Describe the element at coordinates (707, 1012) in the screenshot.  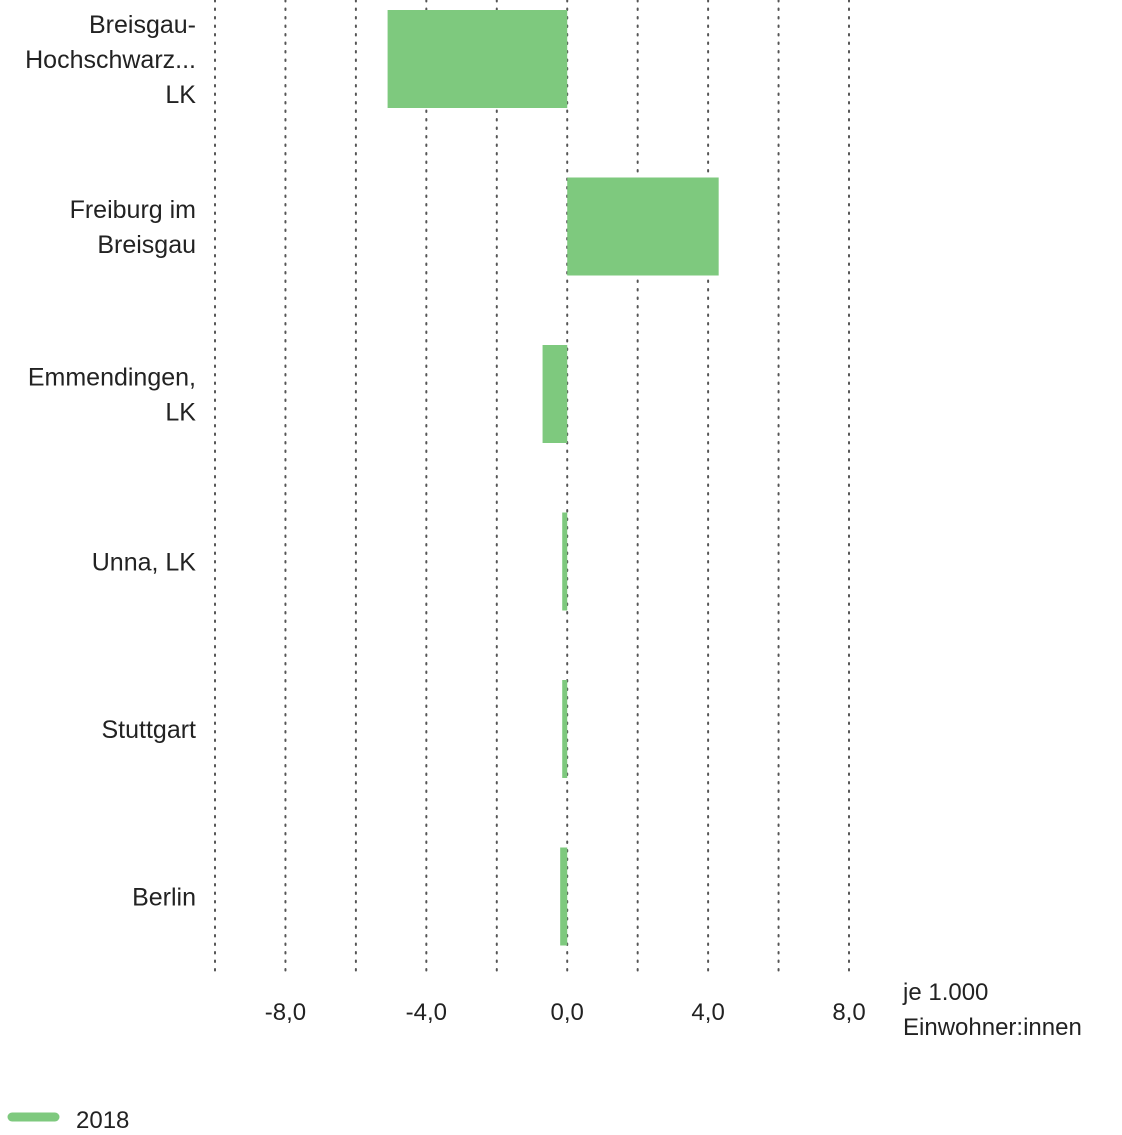
I see `tick-label: 4,0` at that location.